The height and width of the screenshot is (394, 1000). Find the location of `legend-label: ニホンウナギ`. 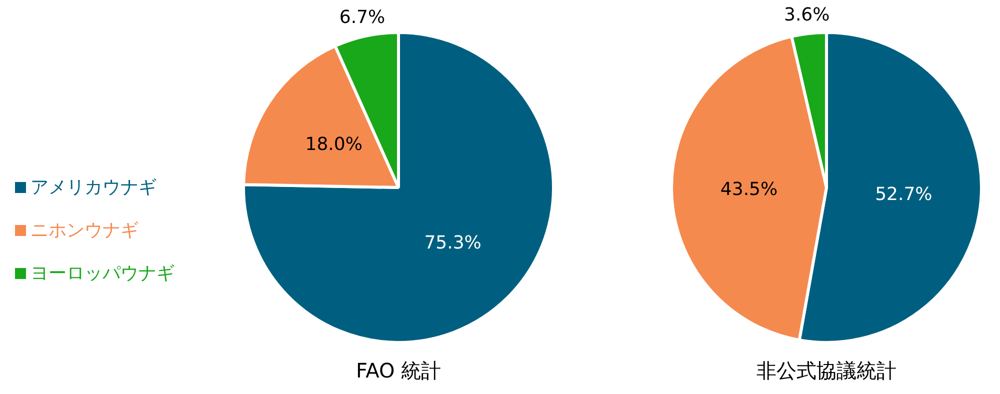

legend-label: ニホンウナギ is located at coordinates (84, 230).